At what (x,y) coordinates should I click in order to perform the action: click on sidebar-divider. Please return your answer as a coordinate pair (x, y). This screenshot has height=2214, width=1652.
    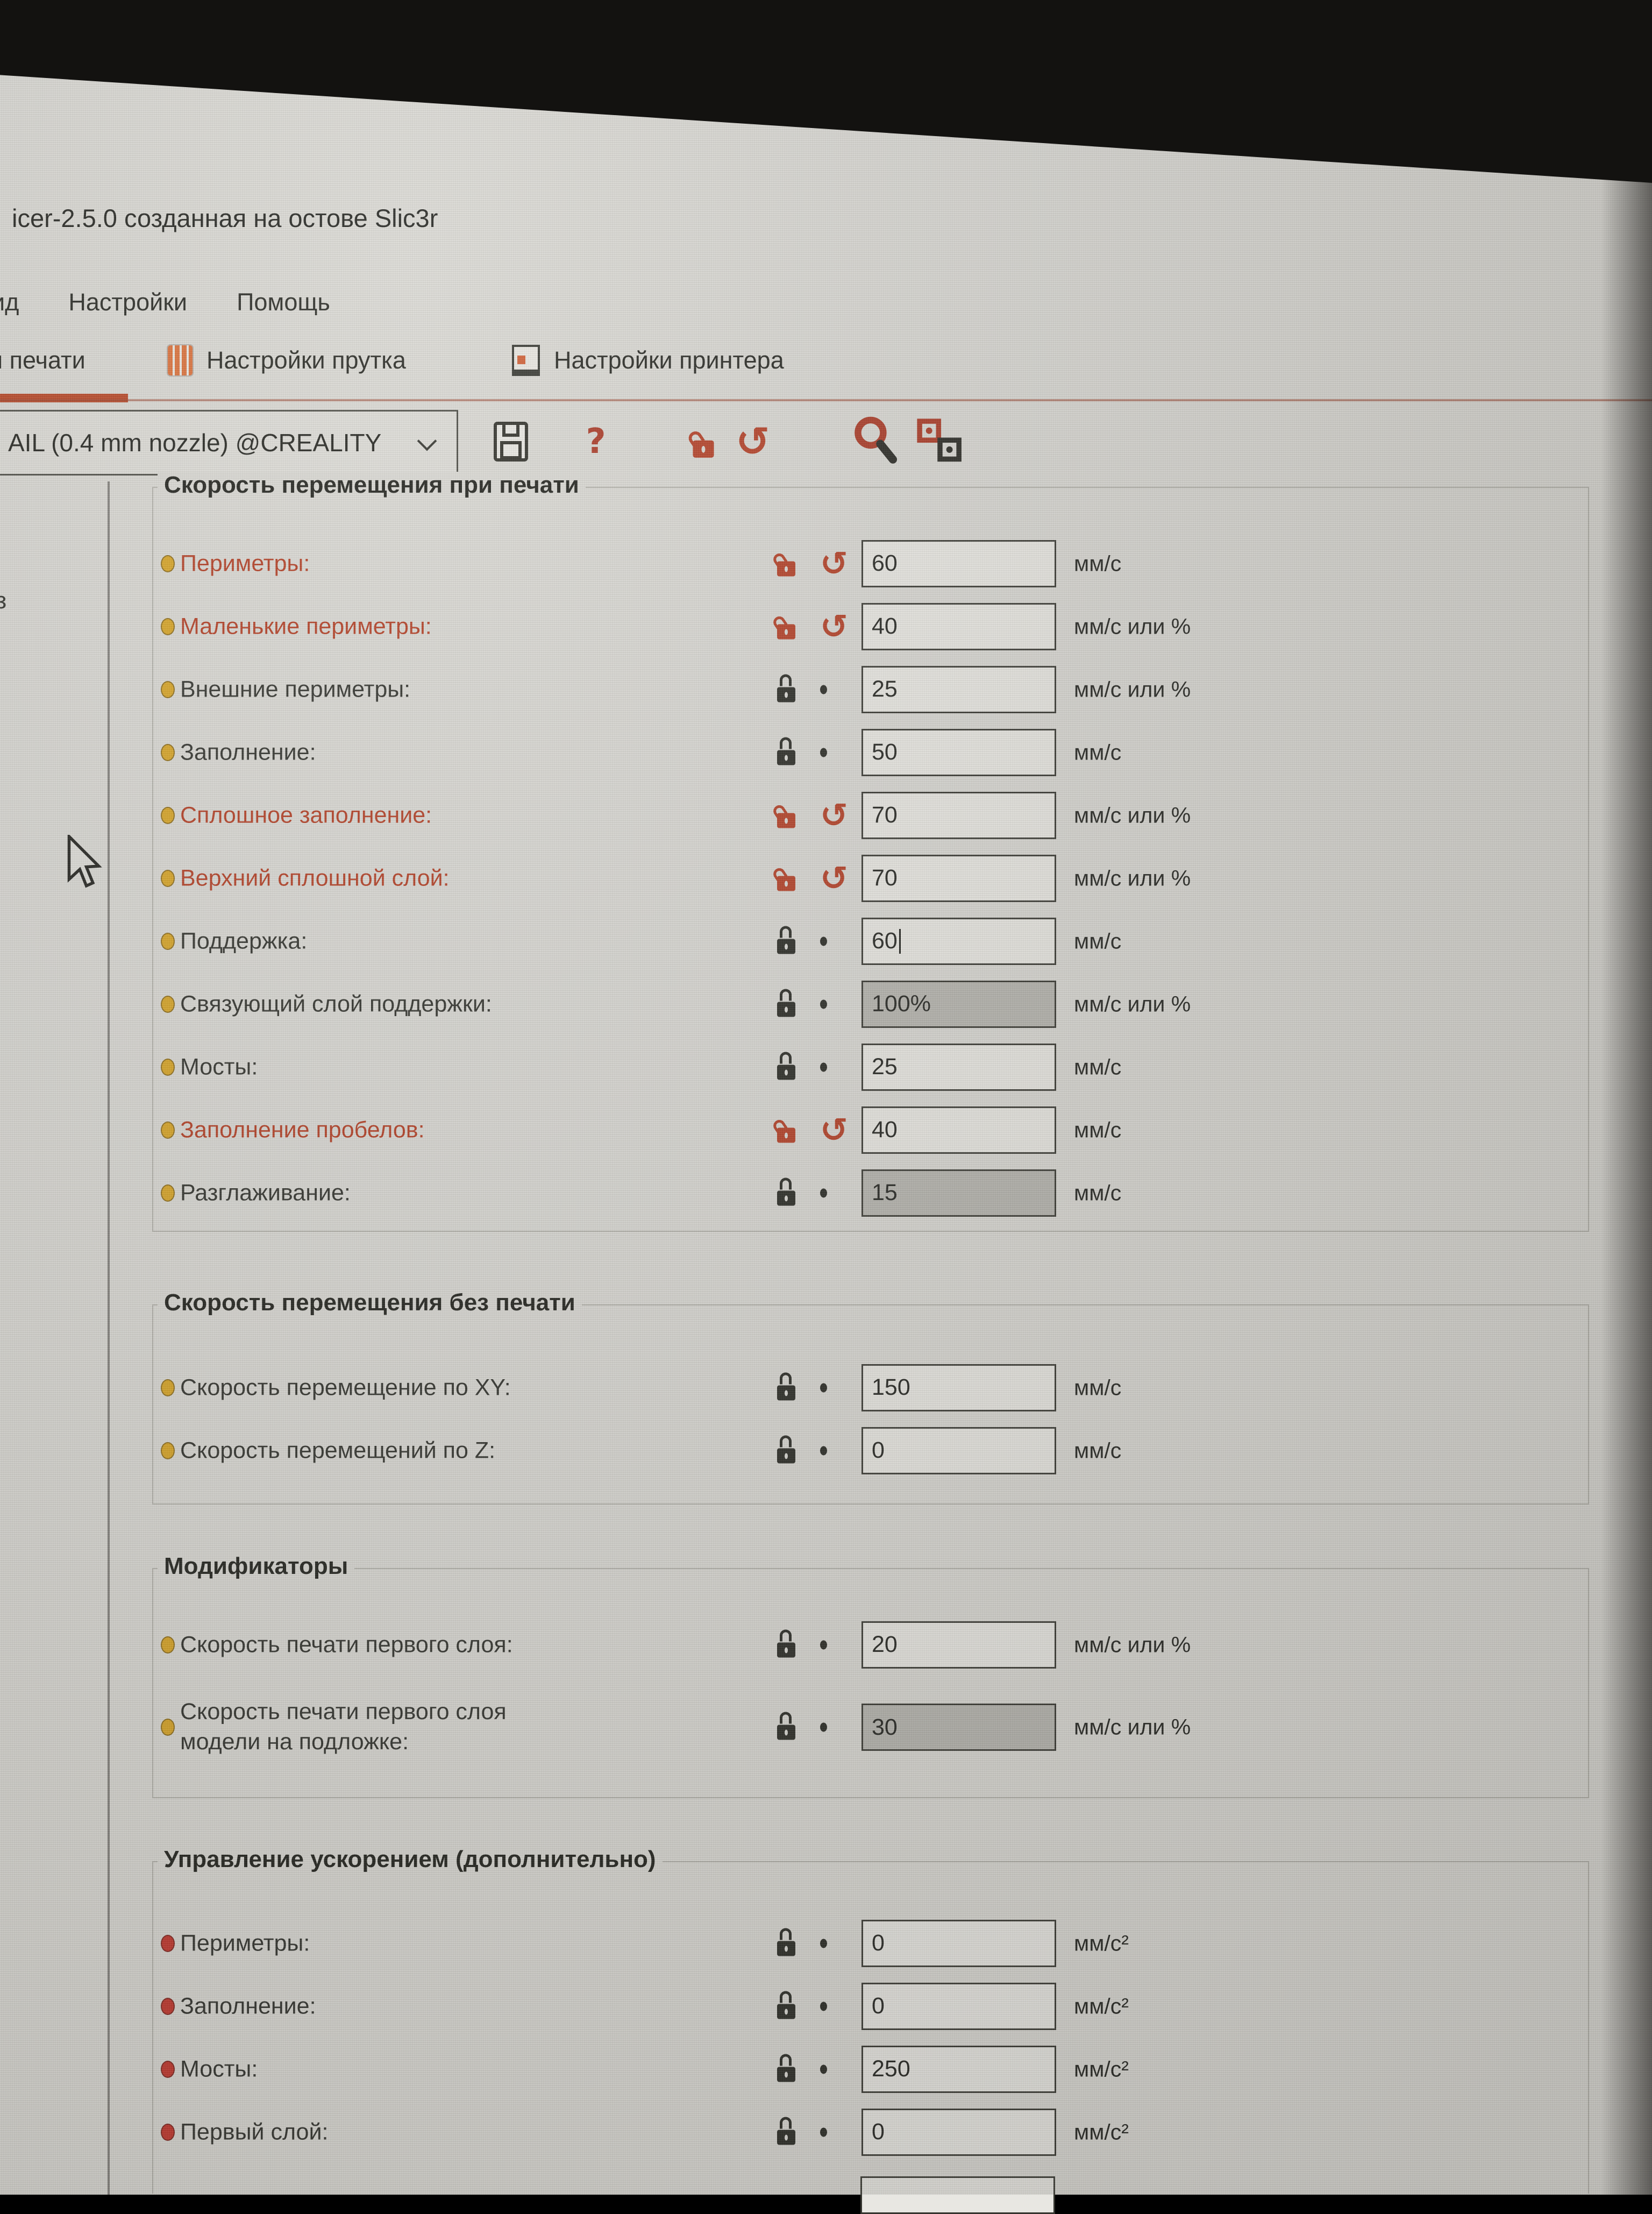
    Looking at the image, I should click on (109, 1338).